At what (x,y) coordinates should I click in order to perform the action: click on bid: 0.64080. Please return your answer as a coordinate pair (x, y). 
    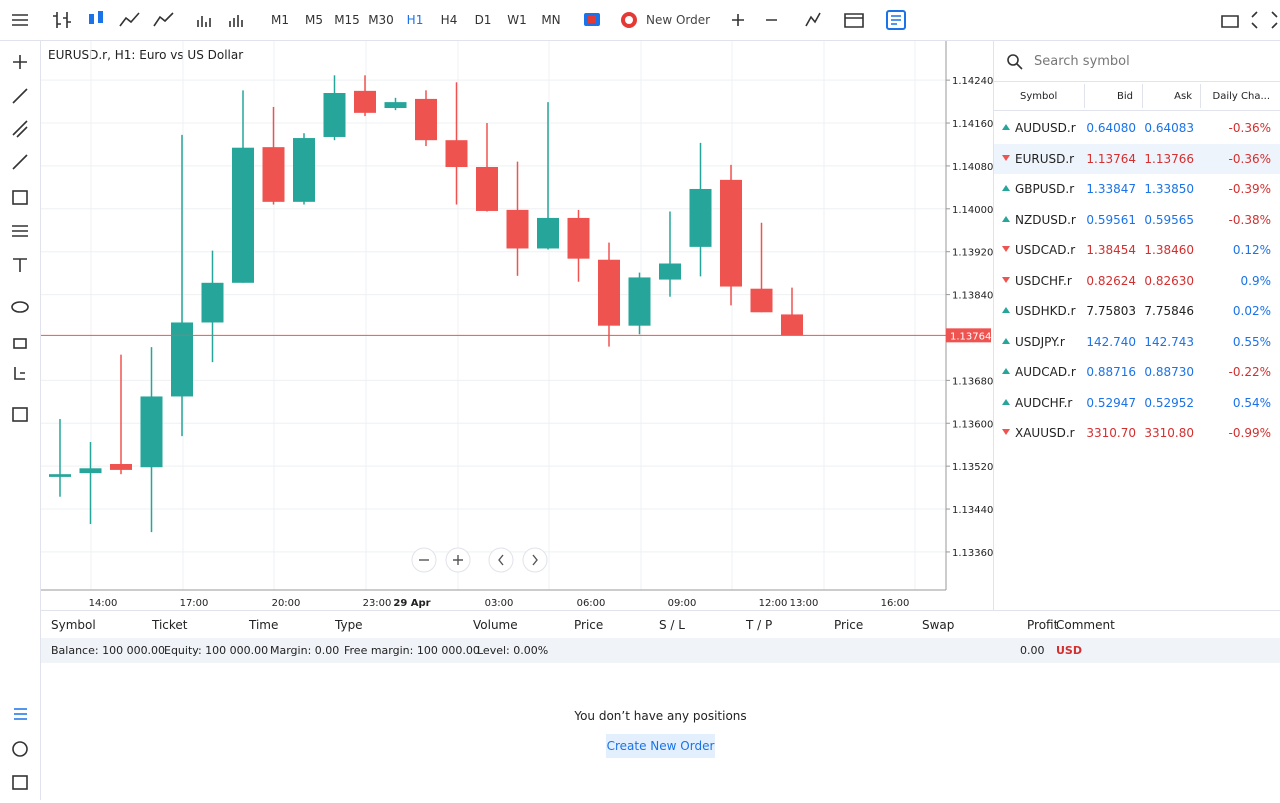
    Looking at the image, I should click on (1111, 128).